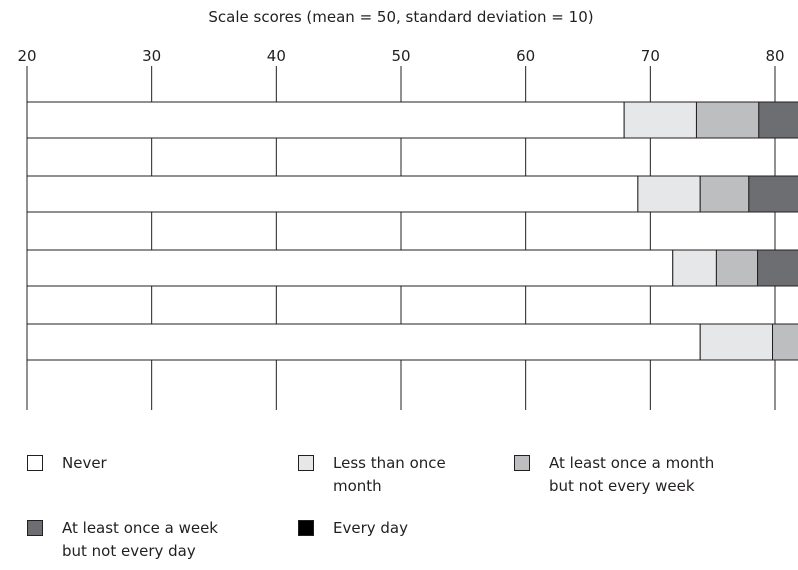 This screenshot has height=570, width=798. Describe the element at coordinates (774, 56) in the screenshot. I see `x-tick-label: 80` at that location.